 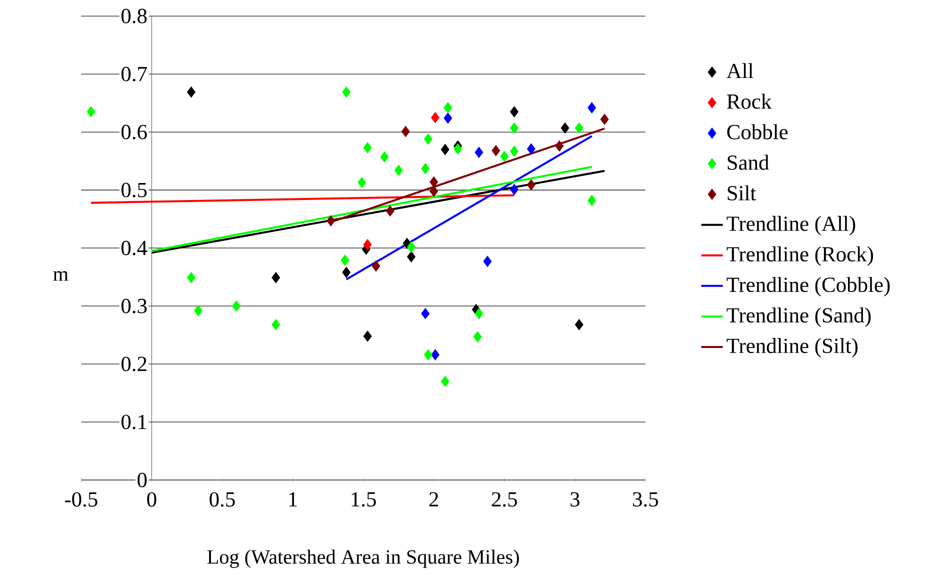 I want to click on y-tick-label: 0.5, so click(x=134, y=190).